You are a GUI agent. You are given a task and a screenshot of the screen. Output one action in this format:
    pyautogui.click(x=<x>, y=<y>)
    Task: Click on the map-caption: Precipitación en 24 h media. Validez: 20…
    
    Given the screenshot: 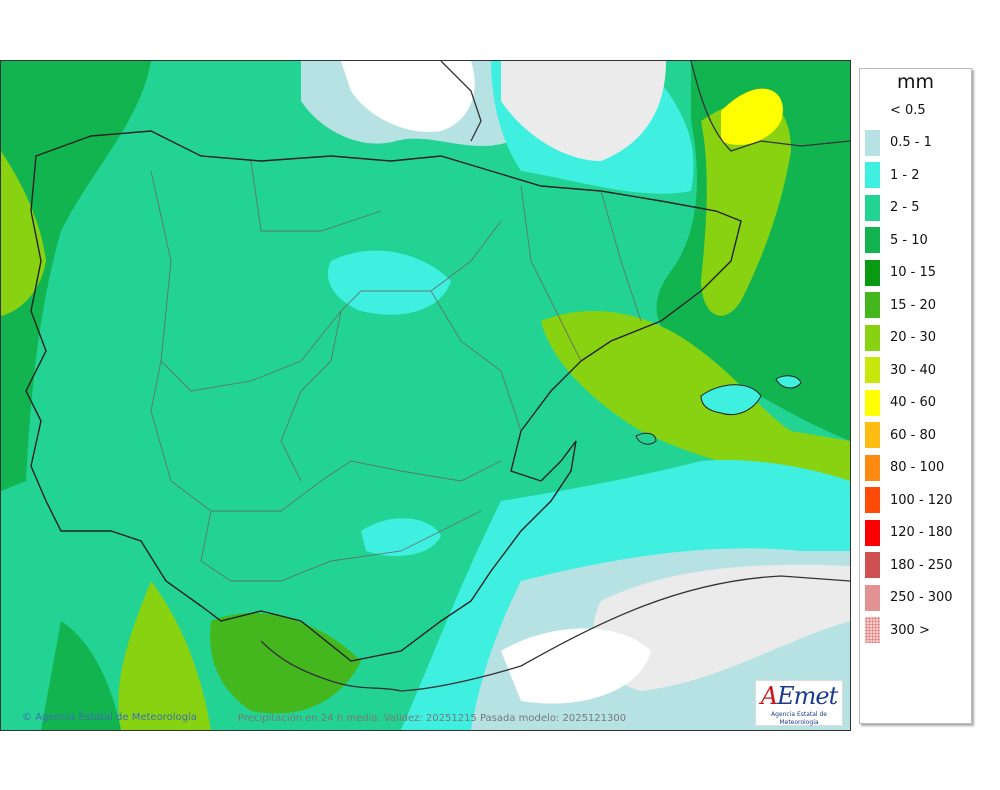 What is the action you would take?
    pyautogui.click(x=432, y=718)
    